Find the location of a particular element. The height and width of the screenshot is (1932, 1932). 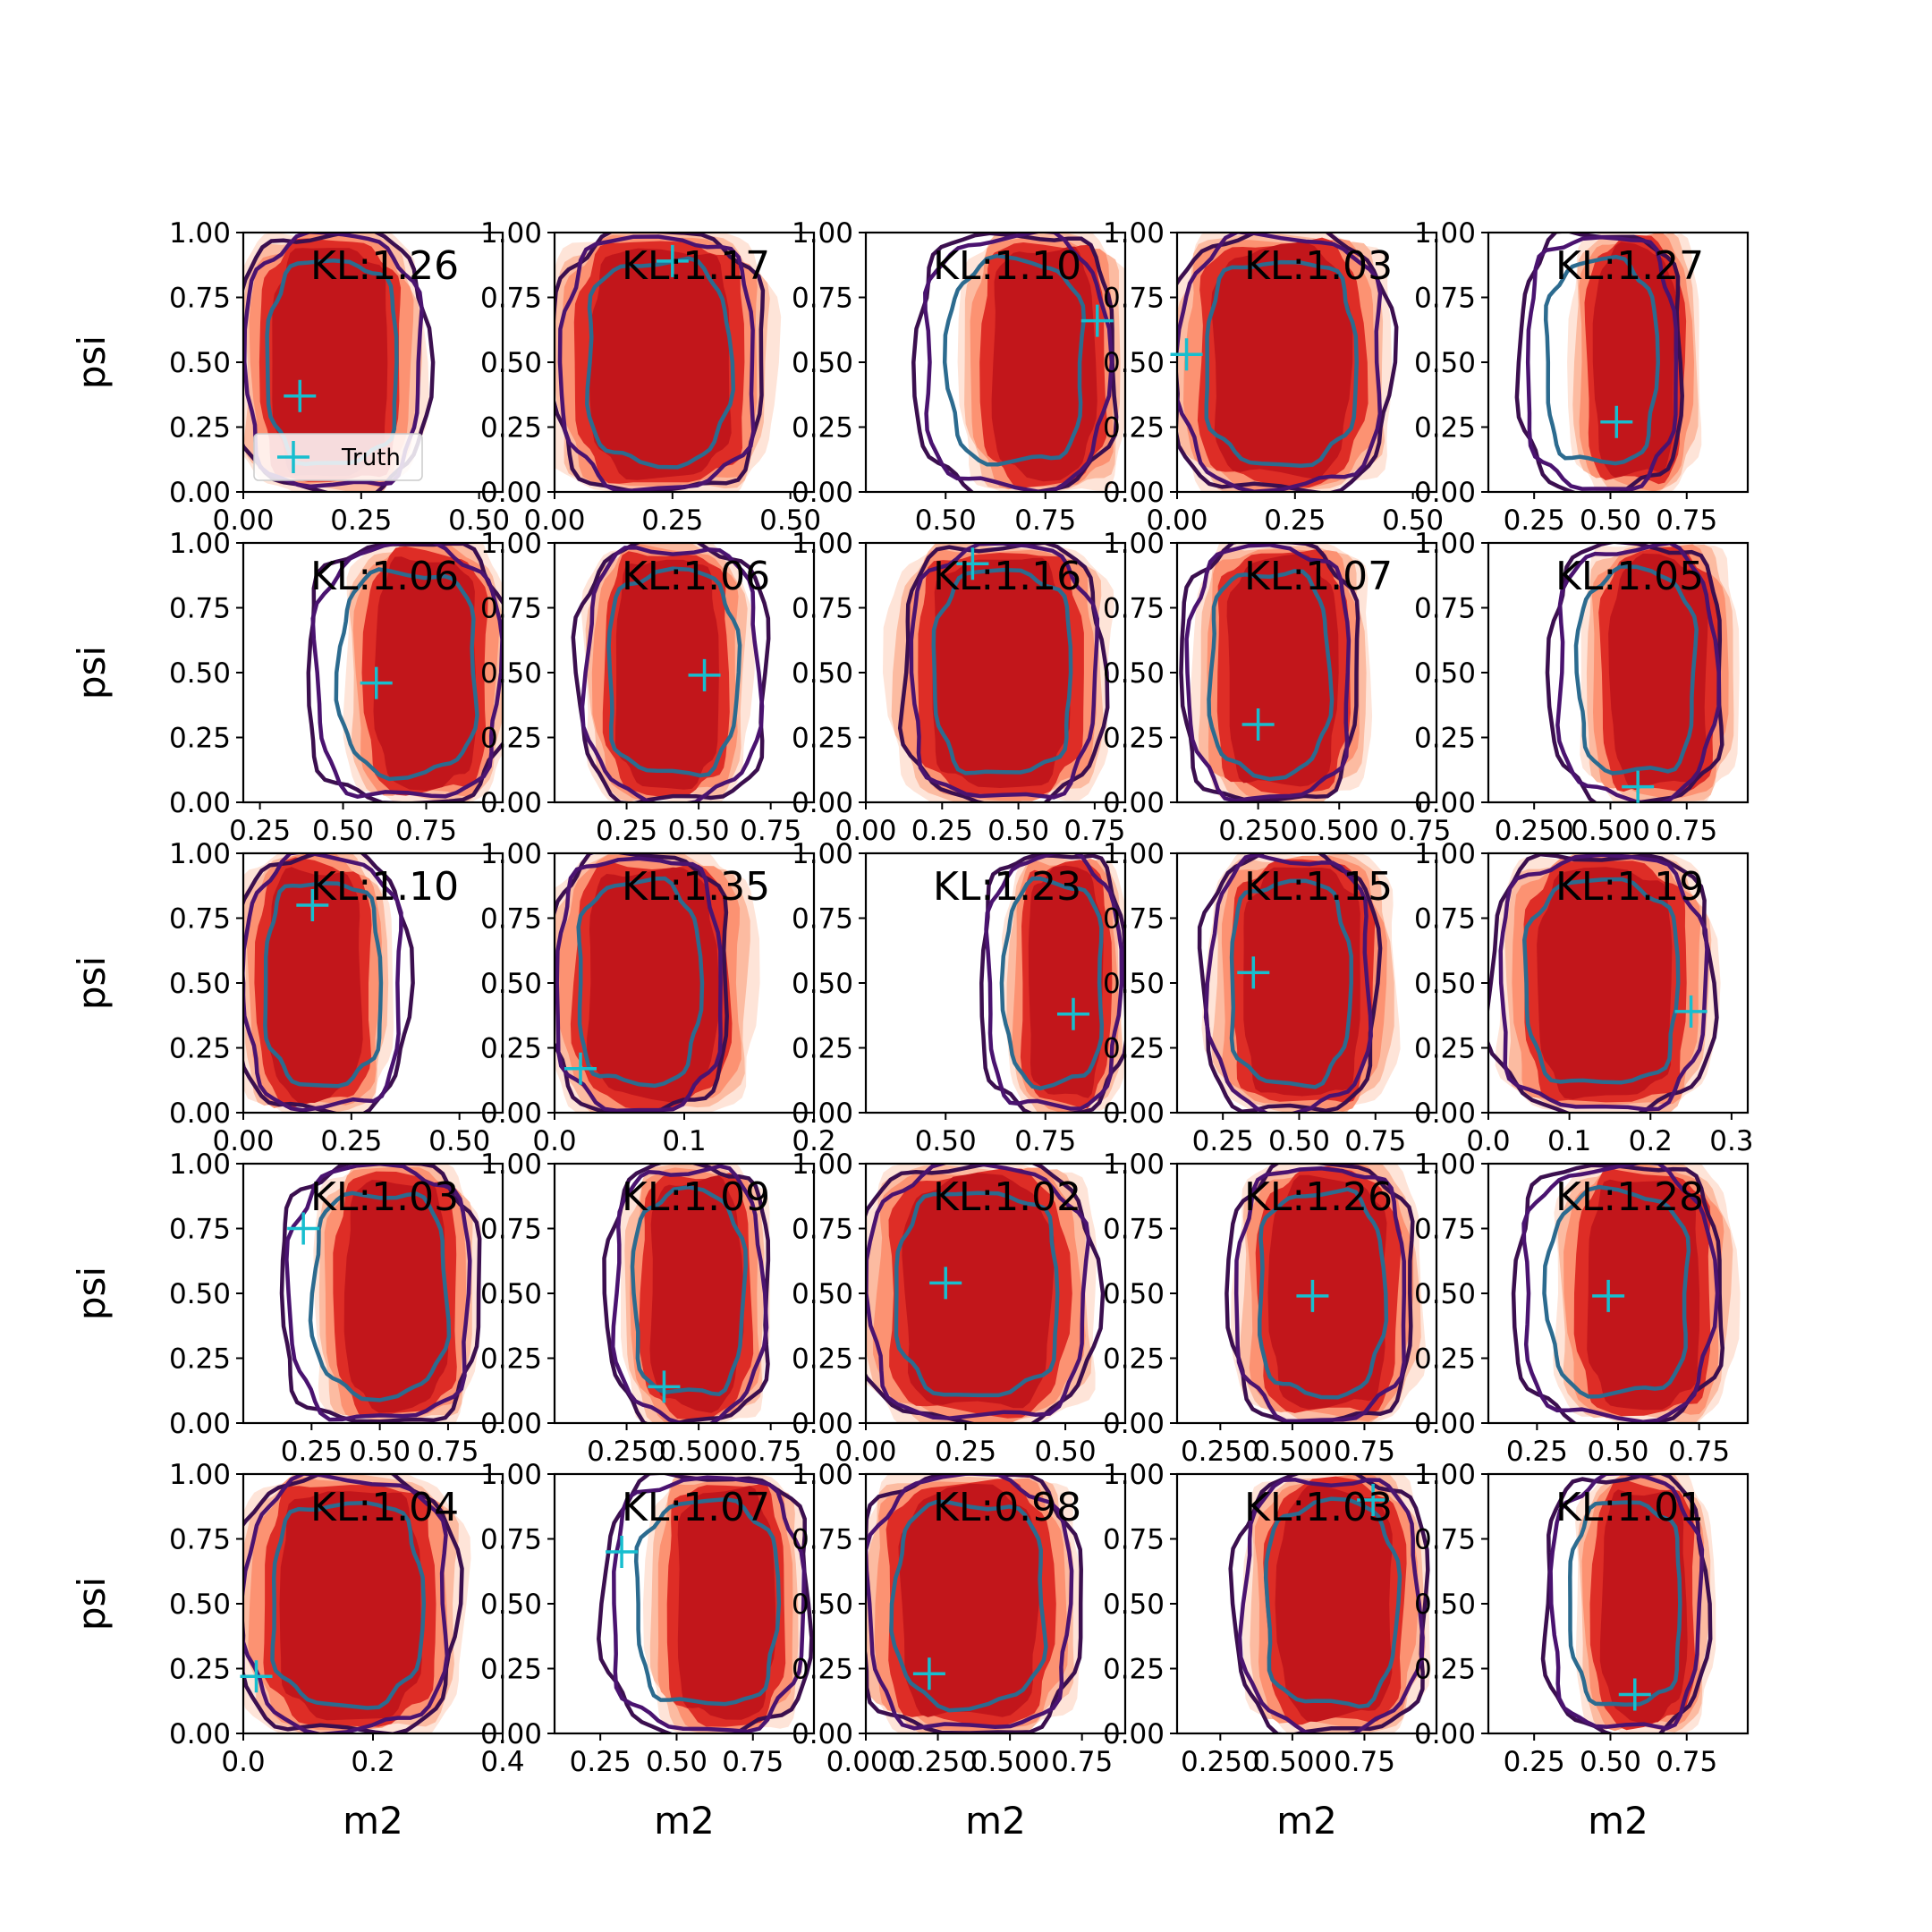

x-tick-label: 0.250 is located at coordinates (1258, 831).